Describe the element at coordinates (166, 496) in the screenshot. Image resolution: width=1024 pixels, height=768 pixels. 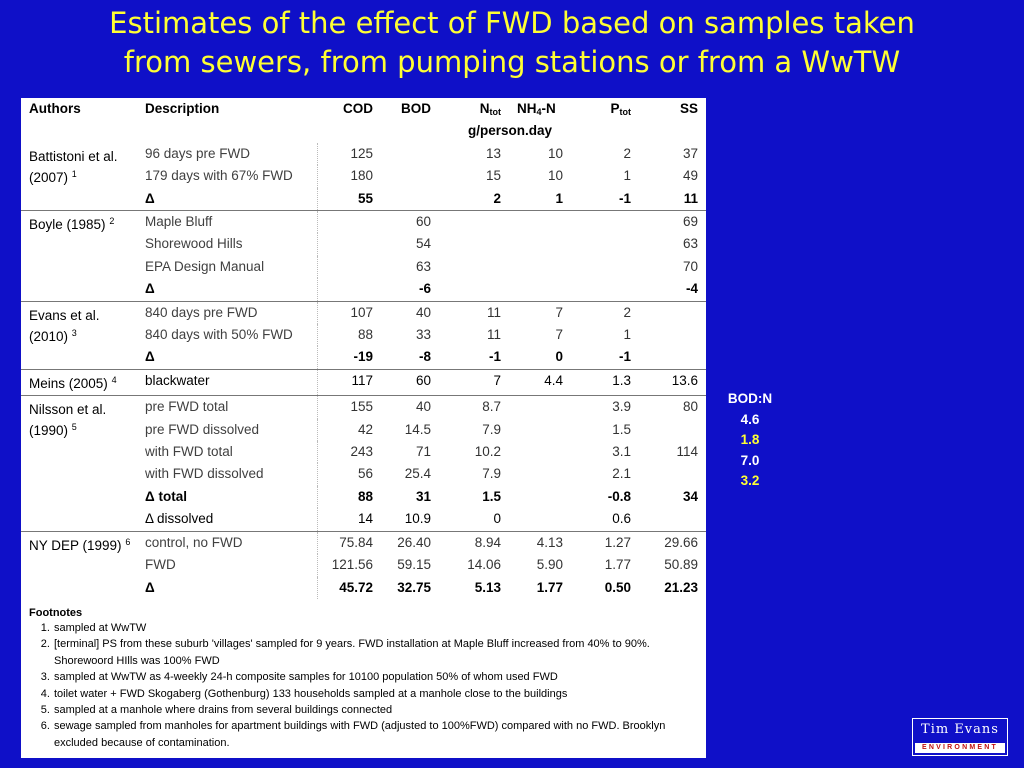
I see `row-description: Δ total` at that location.